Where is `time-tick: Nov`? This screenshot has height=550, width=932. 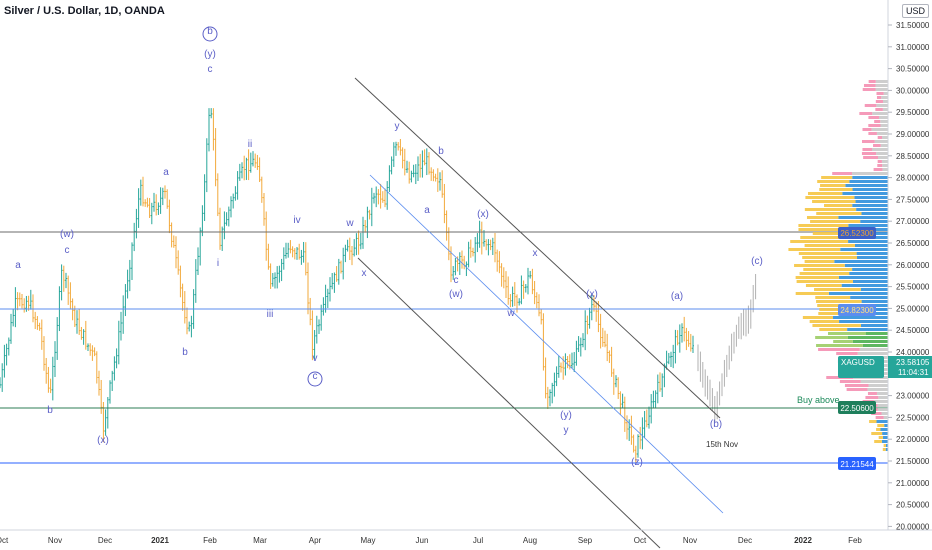 time-tick: Nov is located at coordinates (55, 540).